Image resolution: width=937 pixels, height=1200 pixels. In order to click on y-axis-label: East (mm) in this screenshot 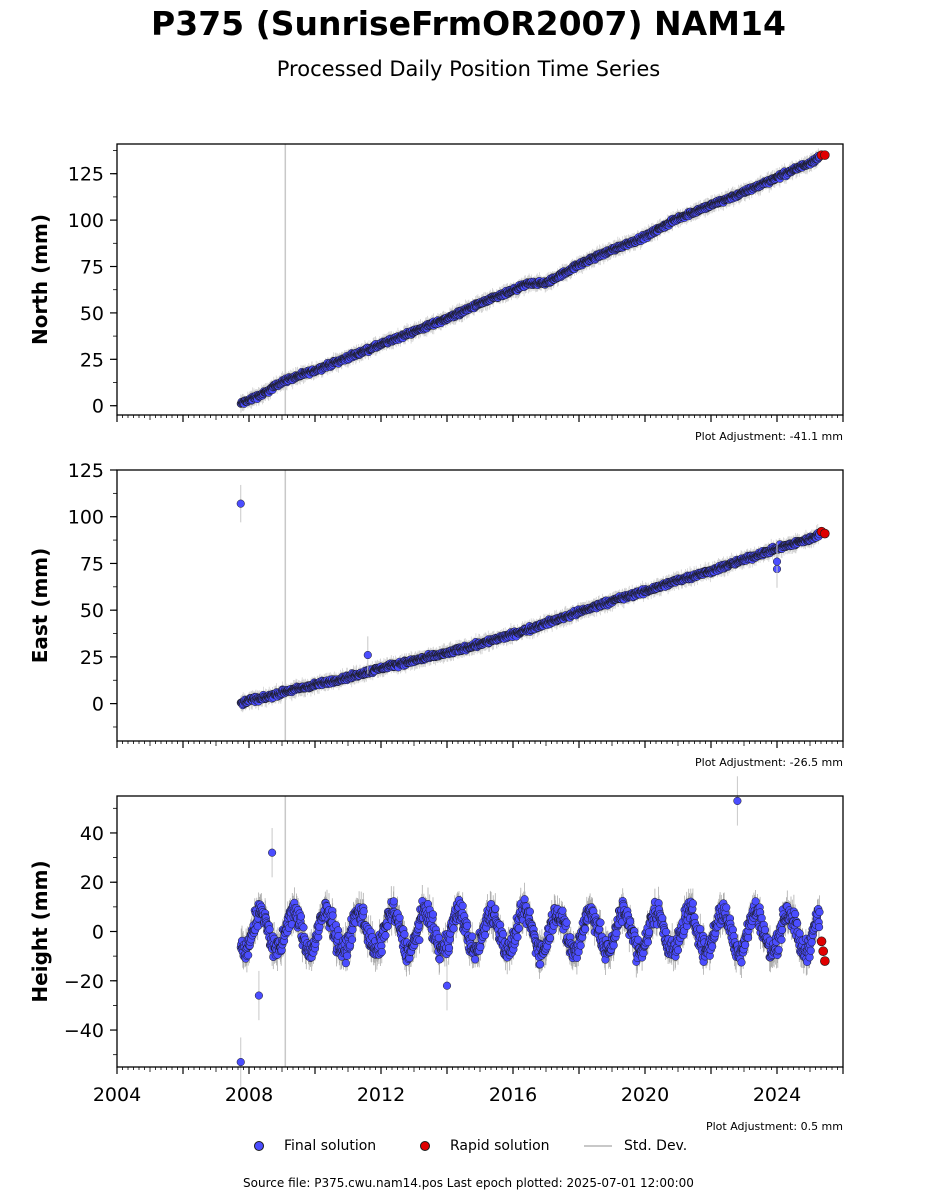, I will do `click(40, 606)`.